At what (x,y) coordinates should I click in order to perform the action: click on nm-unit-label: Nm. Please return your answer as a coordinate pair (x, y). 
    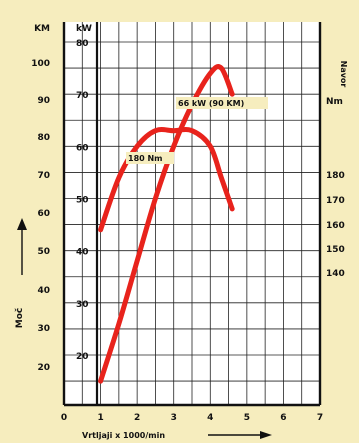
    Looking at the image, I should click on (334, 102).